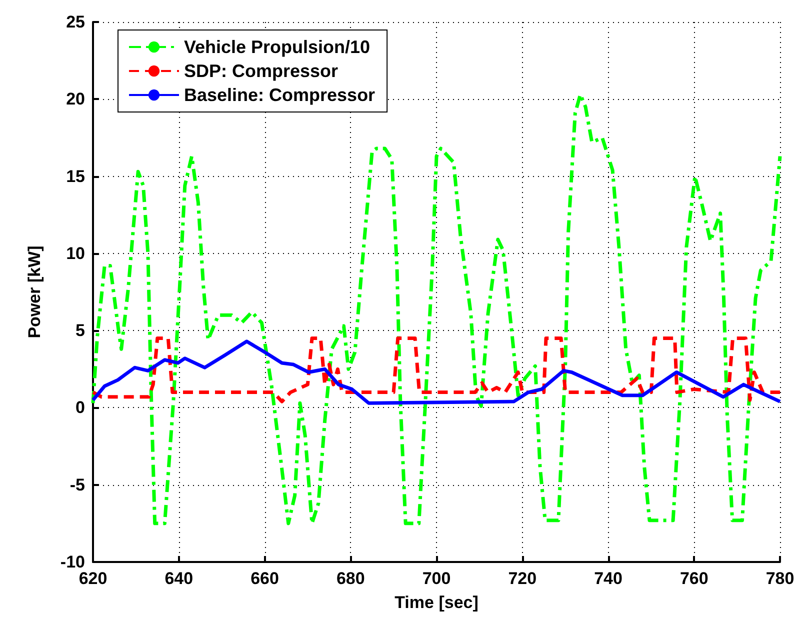 The height and width of the screenshot is (628, 806). What do you see at coordinates (280, 95) in the screenshot?
I see `legend-label: Baseline: Compressor` at bounding box center [280, 95].